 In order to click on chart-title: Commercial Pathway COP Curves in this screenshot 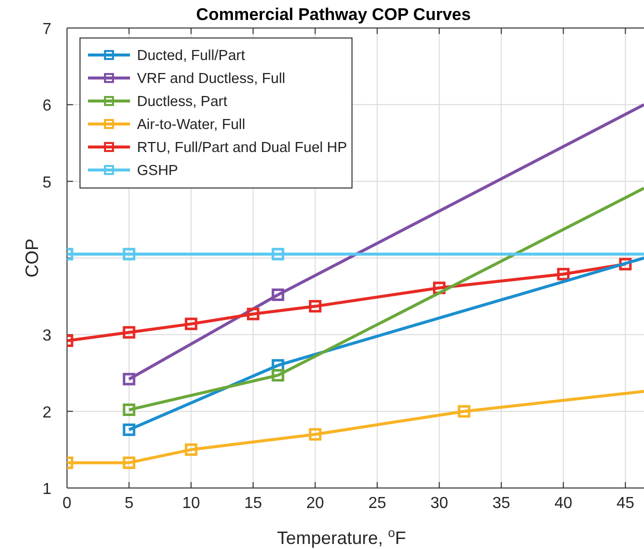, I will do `click(333, 14)`.